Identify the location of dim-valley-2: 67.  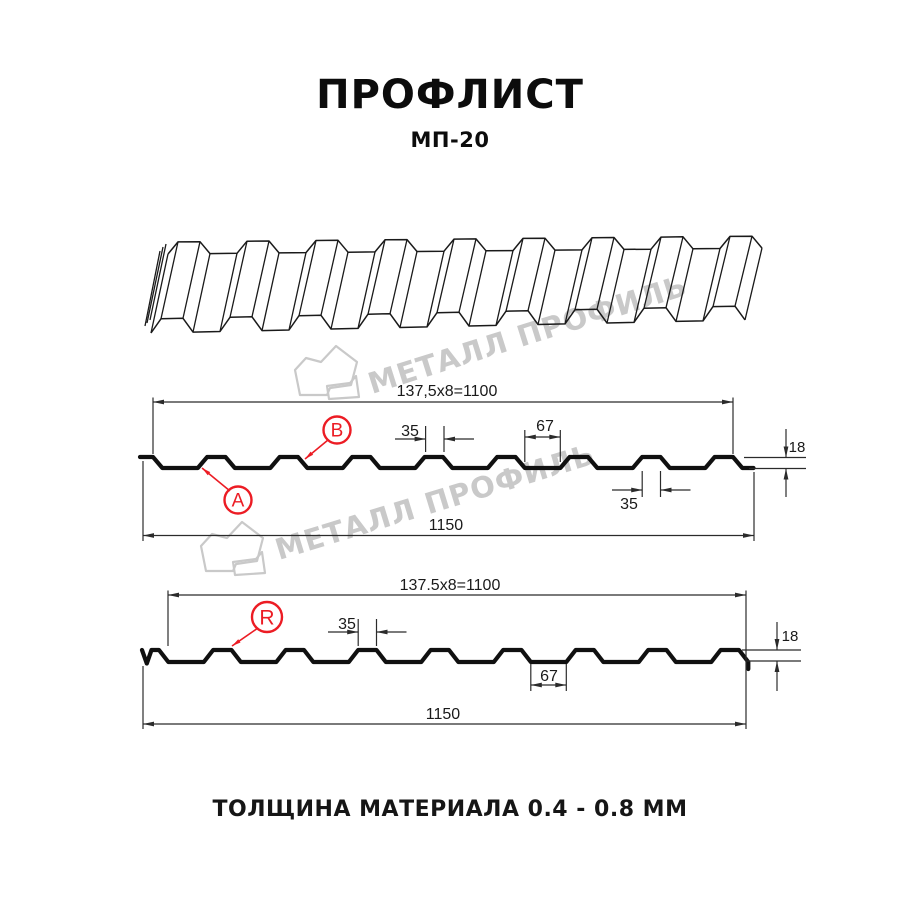
(549, 676).